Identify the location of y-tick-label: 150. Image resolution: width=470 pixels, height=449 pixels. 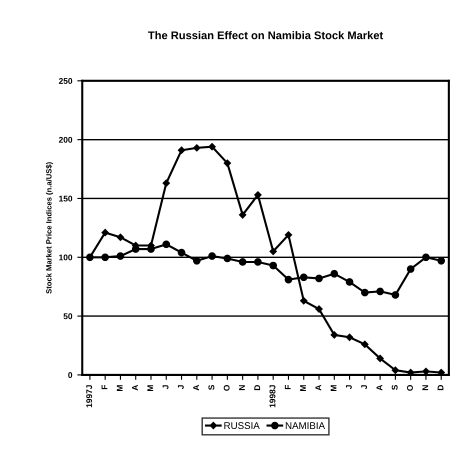
(65, 199).